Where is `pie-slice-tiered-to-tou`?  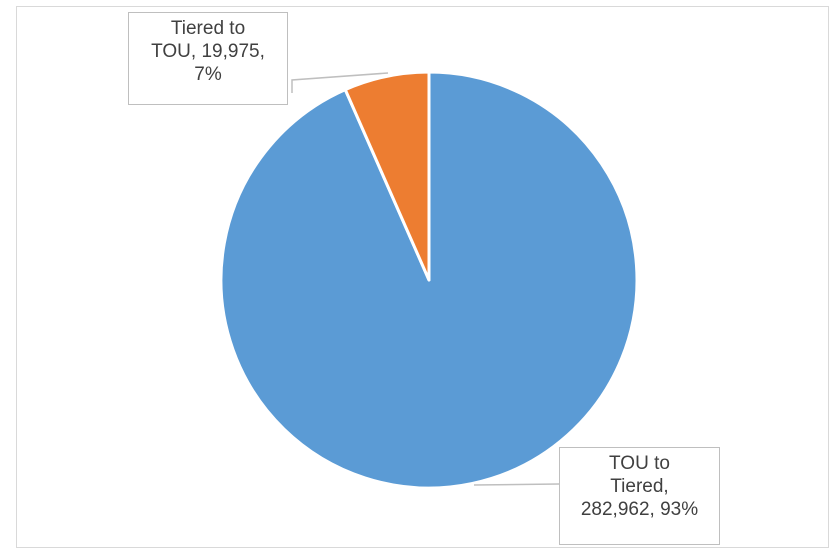 pie-slice-tiered-to-tou is located at coordinates (387, 176).